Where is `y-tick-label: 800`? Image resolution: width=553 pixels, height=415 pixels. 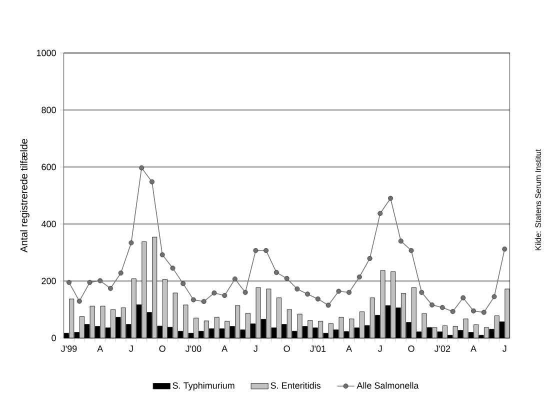 y-tick-label: 800 is located at coordinates (49, 110).